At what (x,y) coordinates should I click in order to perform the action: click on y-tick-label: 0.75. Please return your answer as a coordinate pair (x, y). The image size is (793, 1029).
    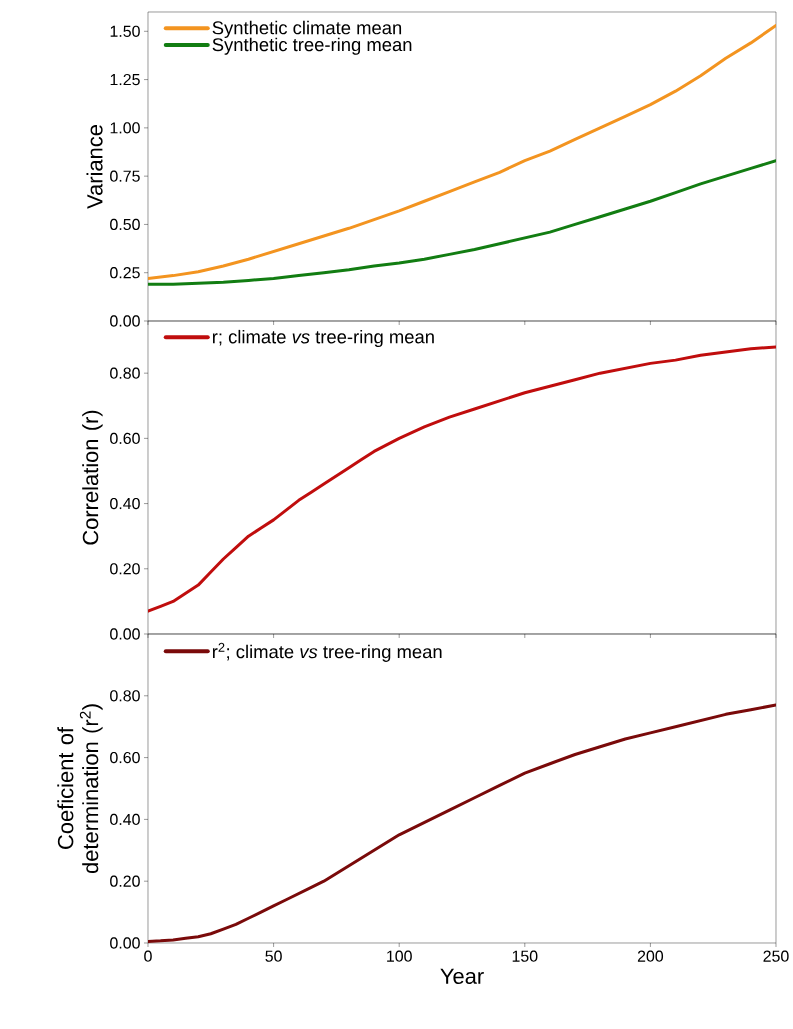
    Looking at the image, I should click on (125, 176).